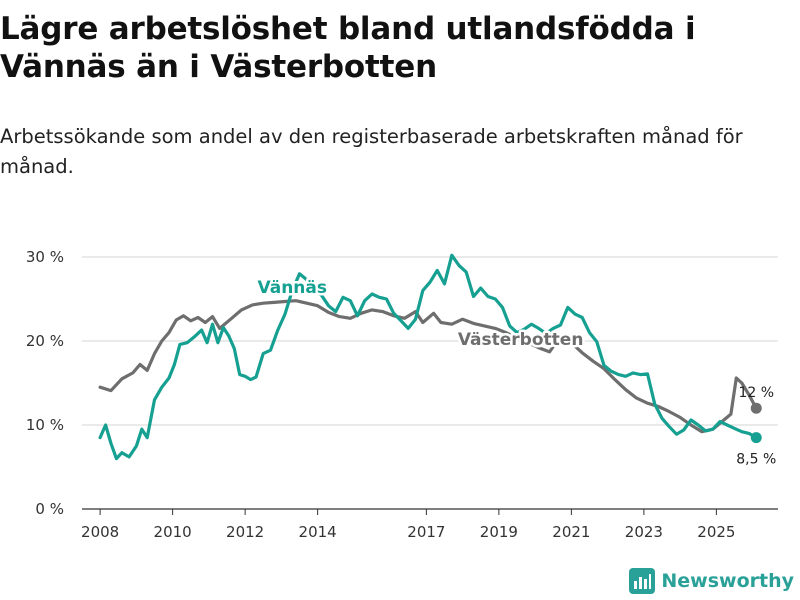  I want to click on x-tick-label: 2021, so click(571, 532).